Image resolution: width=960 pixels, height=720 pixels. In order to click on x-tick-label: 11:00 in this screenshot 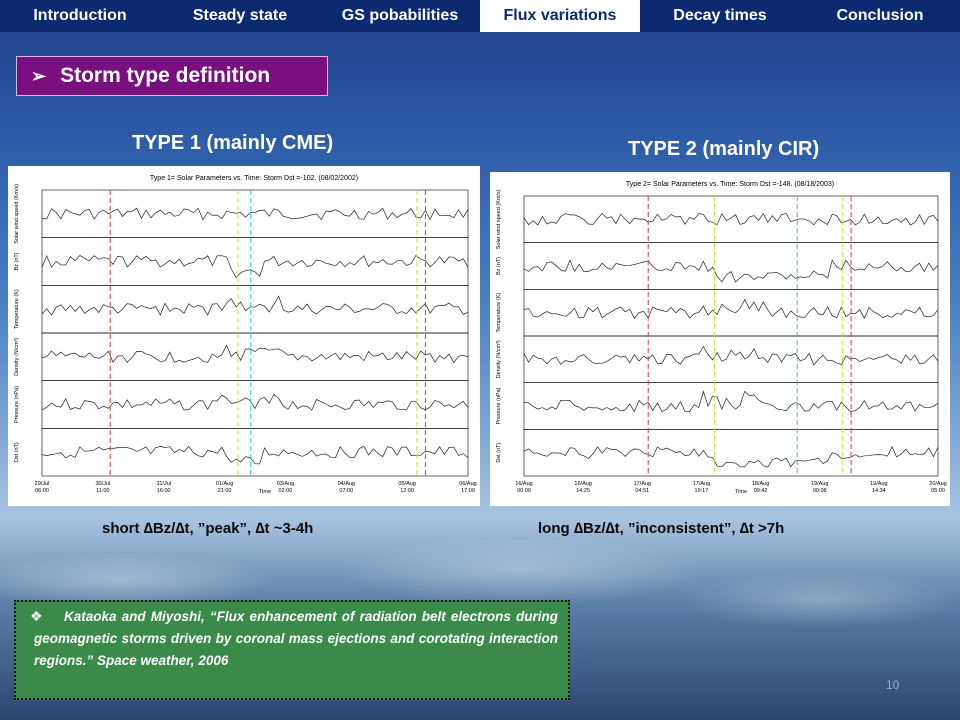, I will do `click(102, 491)`.